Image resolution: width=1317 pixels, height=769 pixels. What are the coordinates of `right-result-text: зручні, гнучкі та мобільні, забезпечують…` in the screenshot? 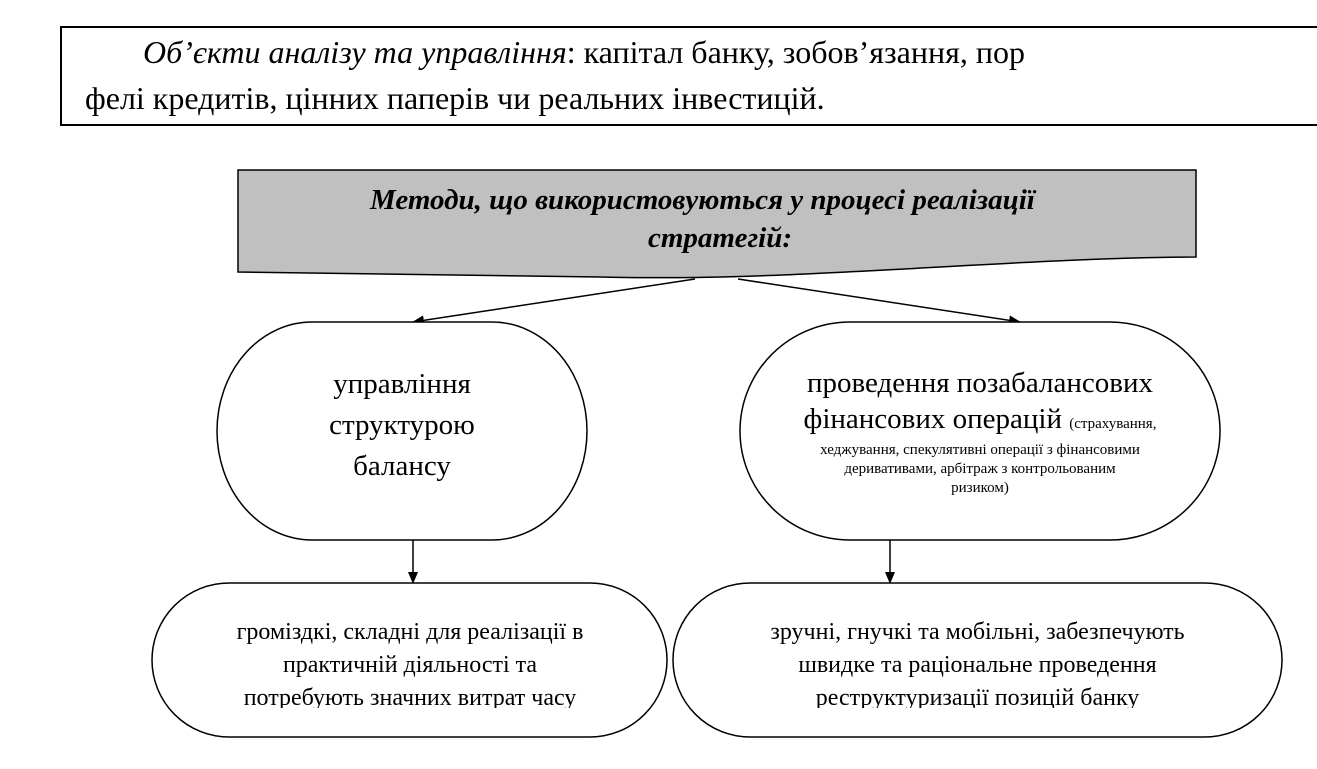 It's located at (977, 662).